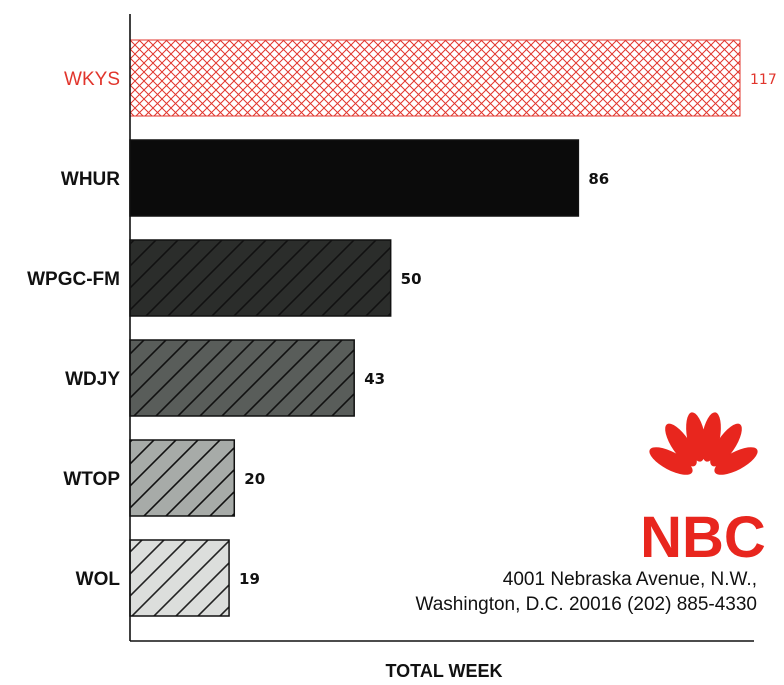 Image resolution: width=784 pixels, height=685 pixels. Describe the element at coordinates (179, 578) in the screenshot. I see `bar-wol` at that location.